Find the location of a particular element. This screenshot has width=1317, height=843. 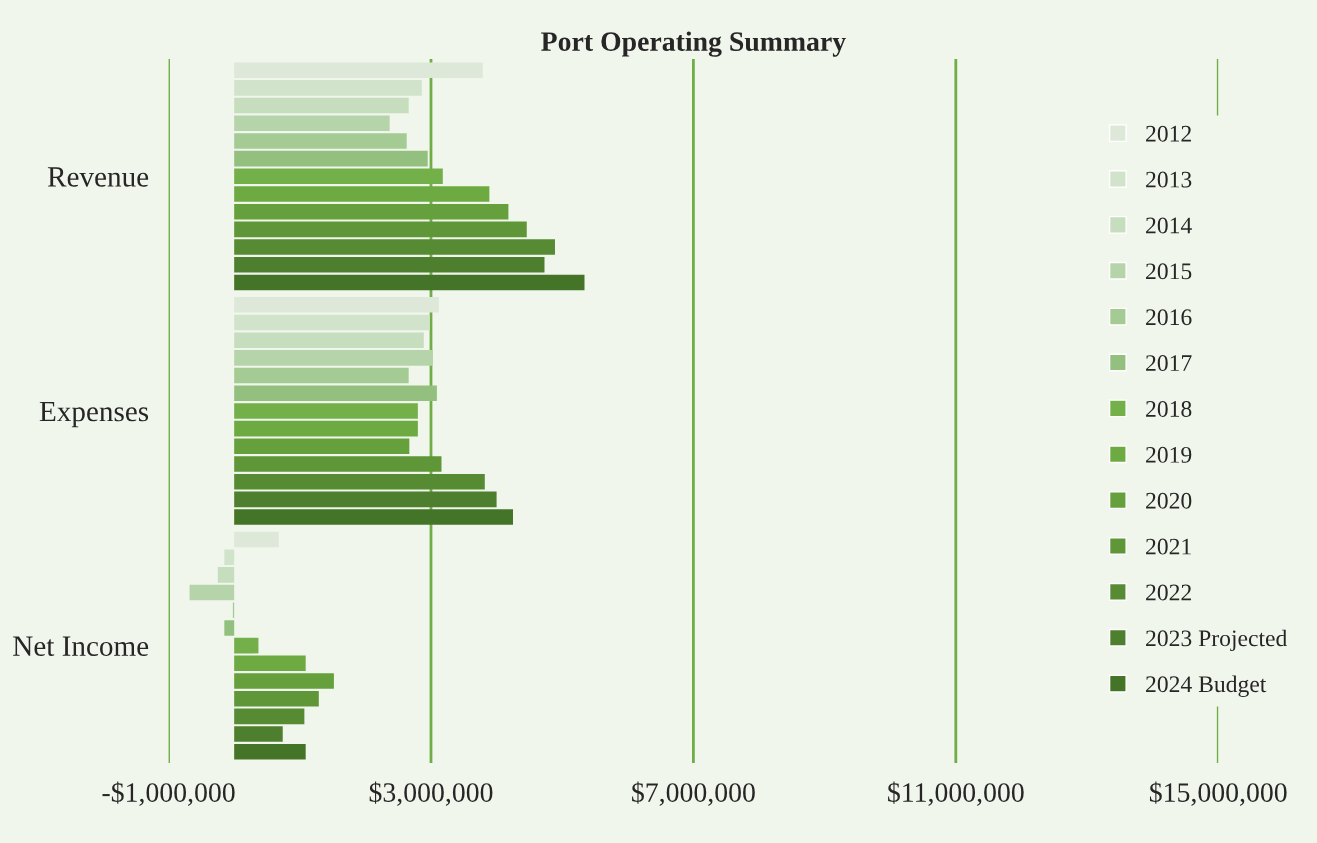

y-tick-label: Net Income is located at coordinates (81, 646).